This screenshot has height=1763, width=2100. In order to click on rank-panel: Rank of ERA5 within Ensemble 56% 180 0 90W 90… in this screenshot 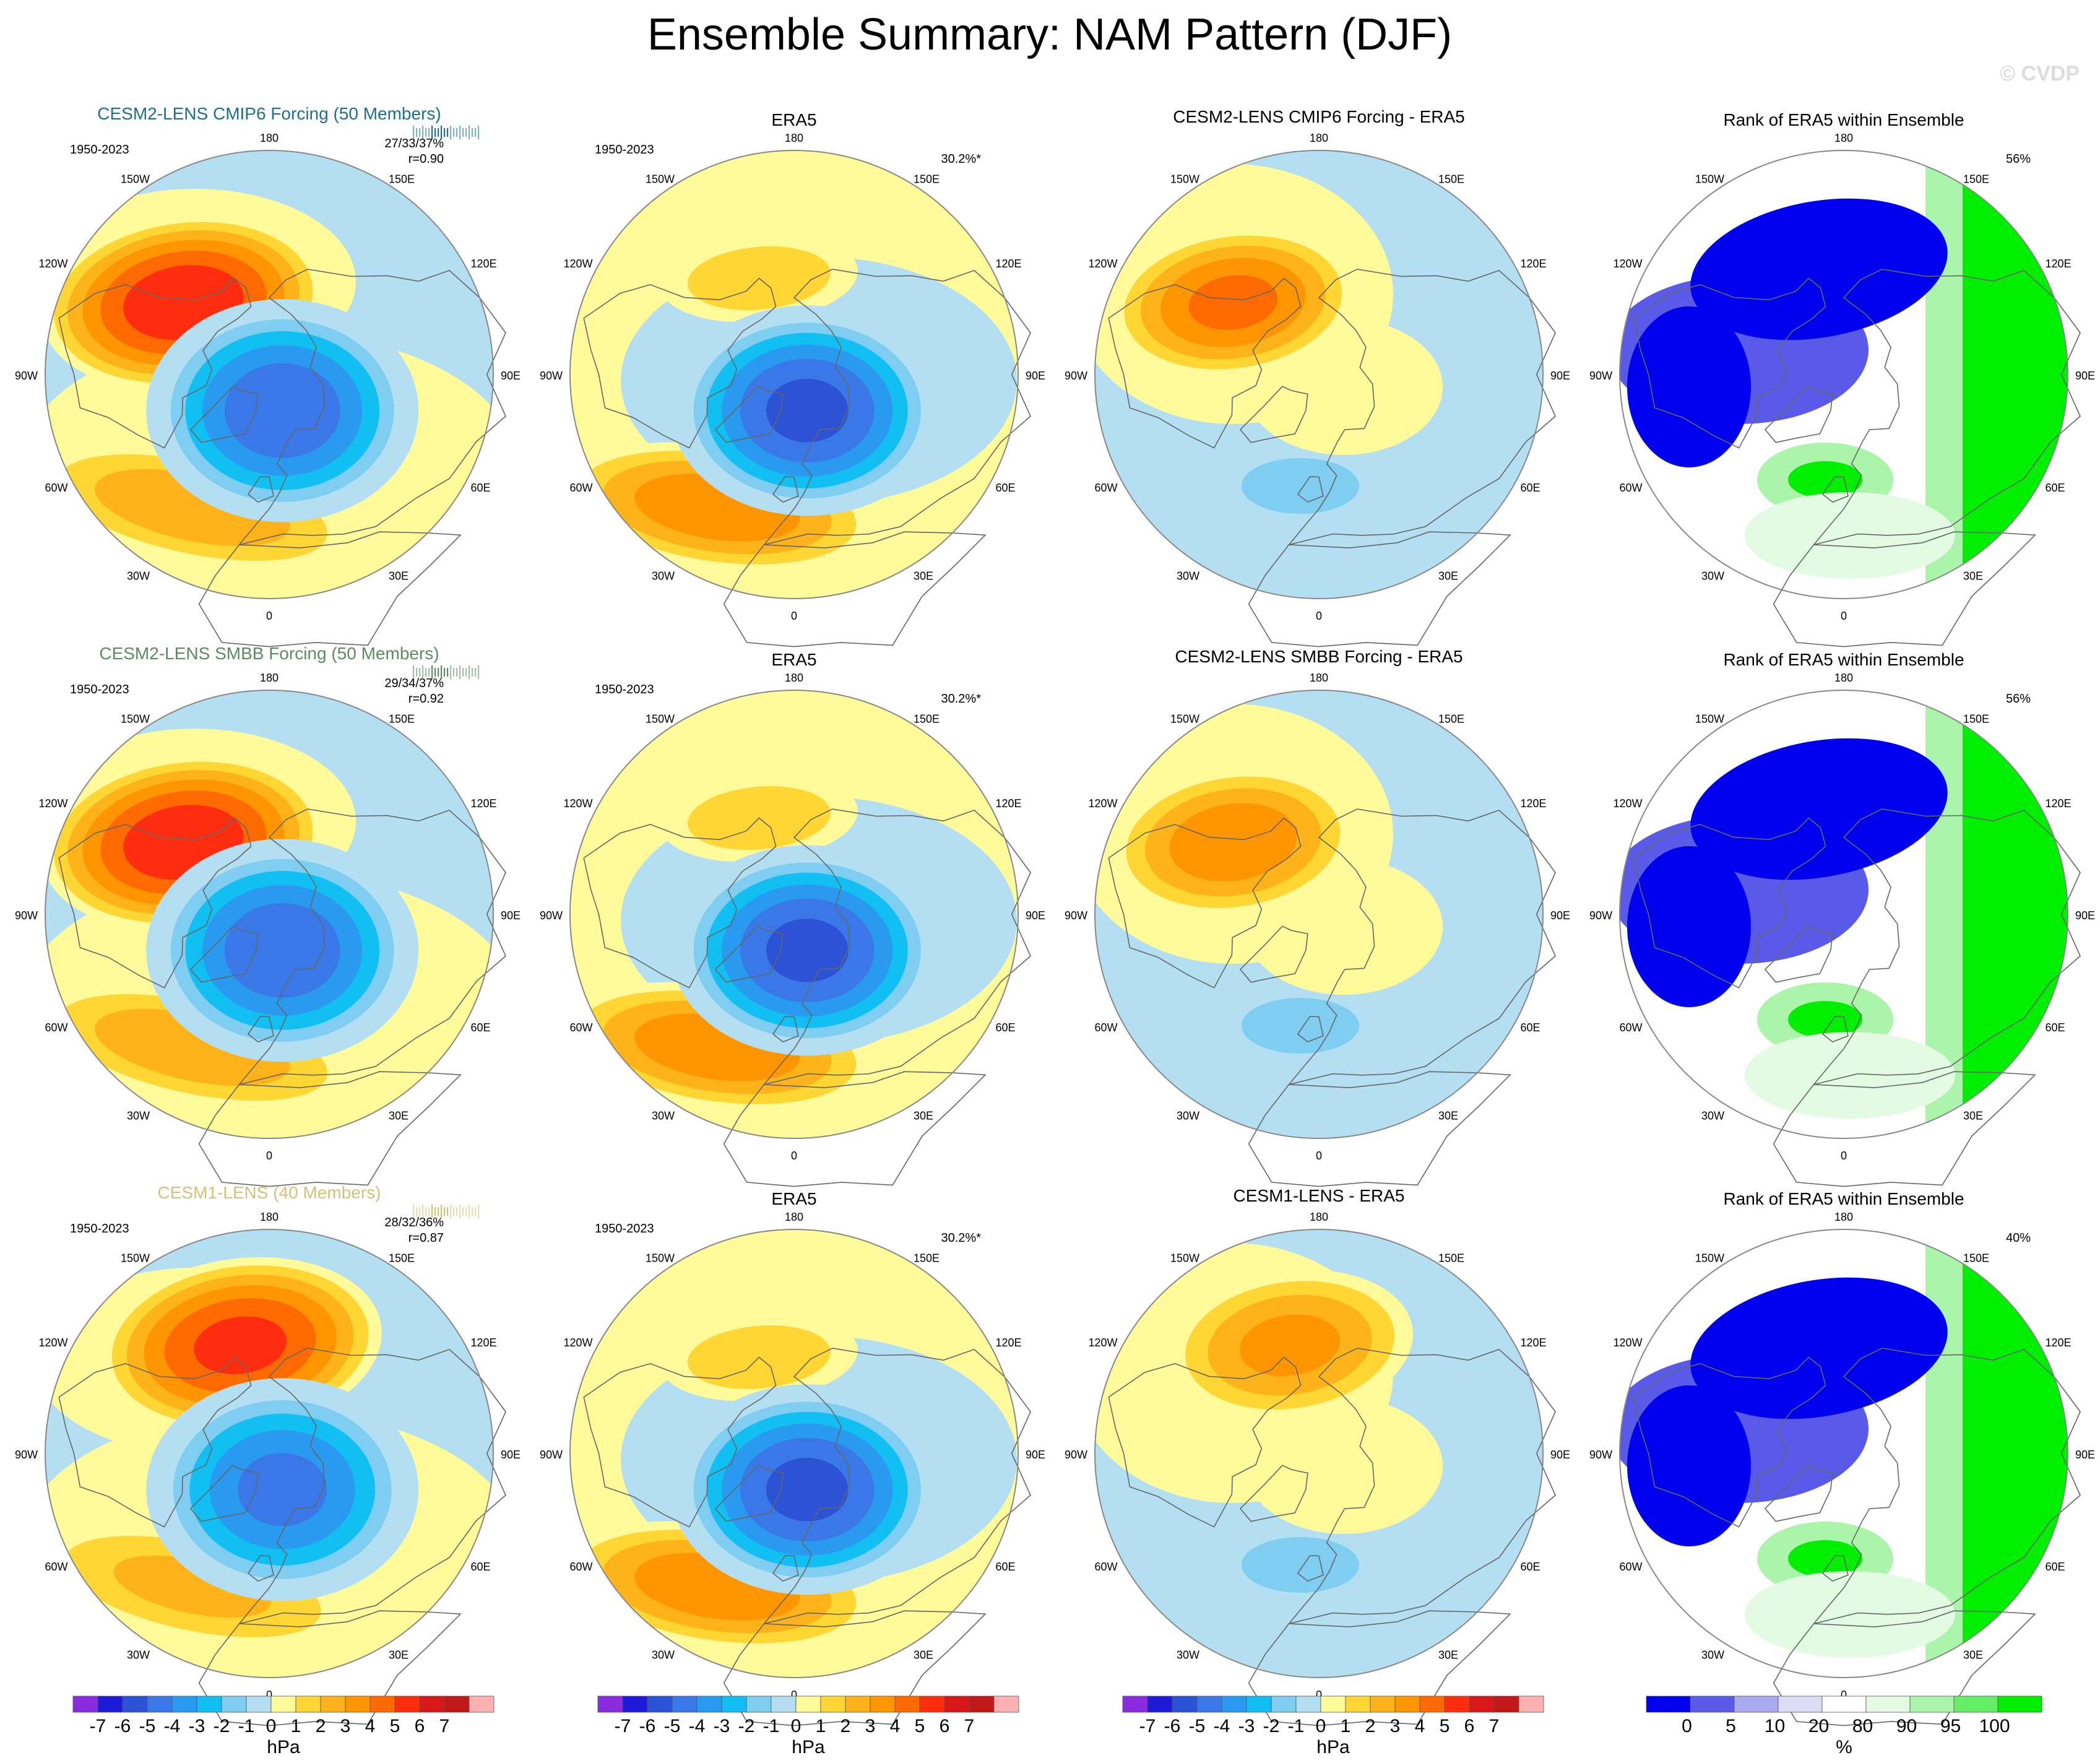, I will do `click(1842, 918)`.